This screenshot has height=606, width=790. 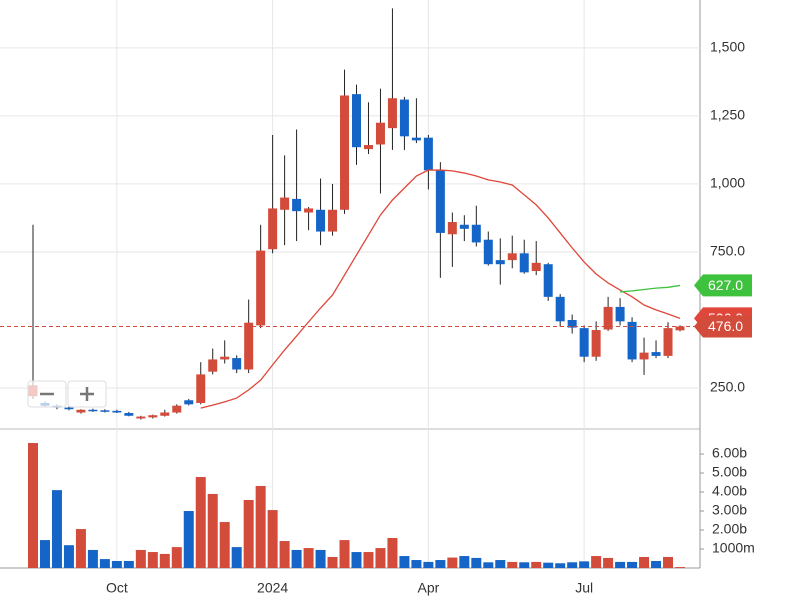 What do you see at coordinates (650, 288) in the screenshot?
I see `moving-line` at bounding box center [650, 288].